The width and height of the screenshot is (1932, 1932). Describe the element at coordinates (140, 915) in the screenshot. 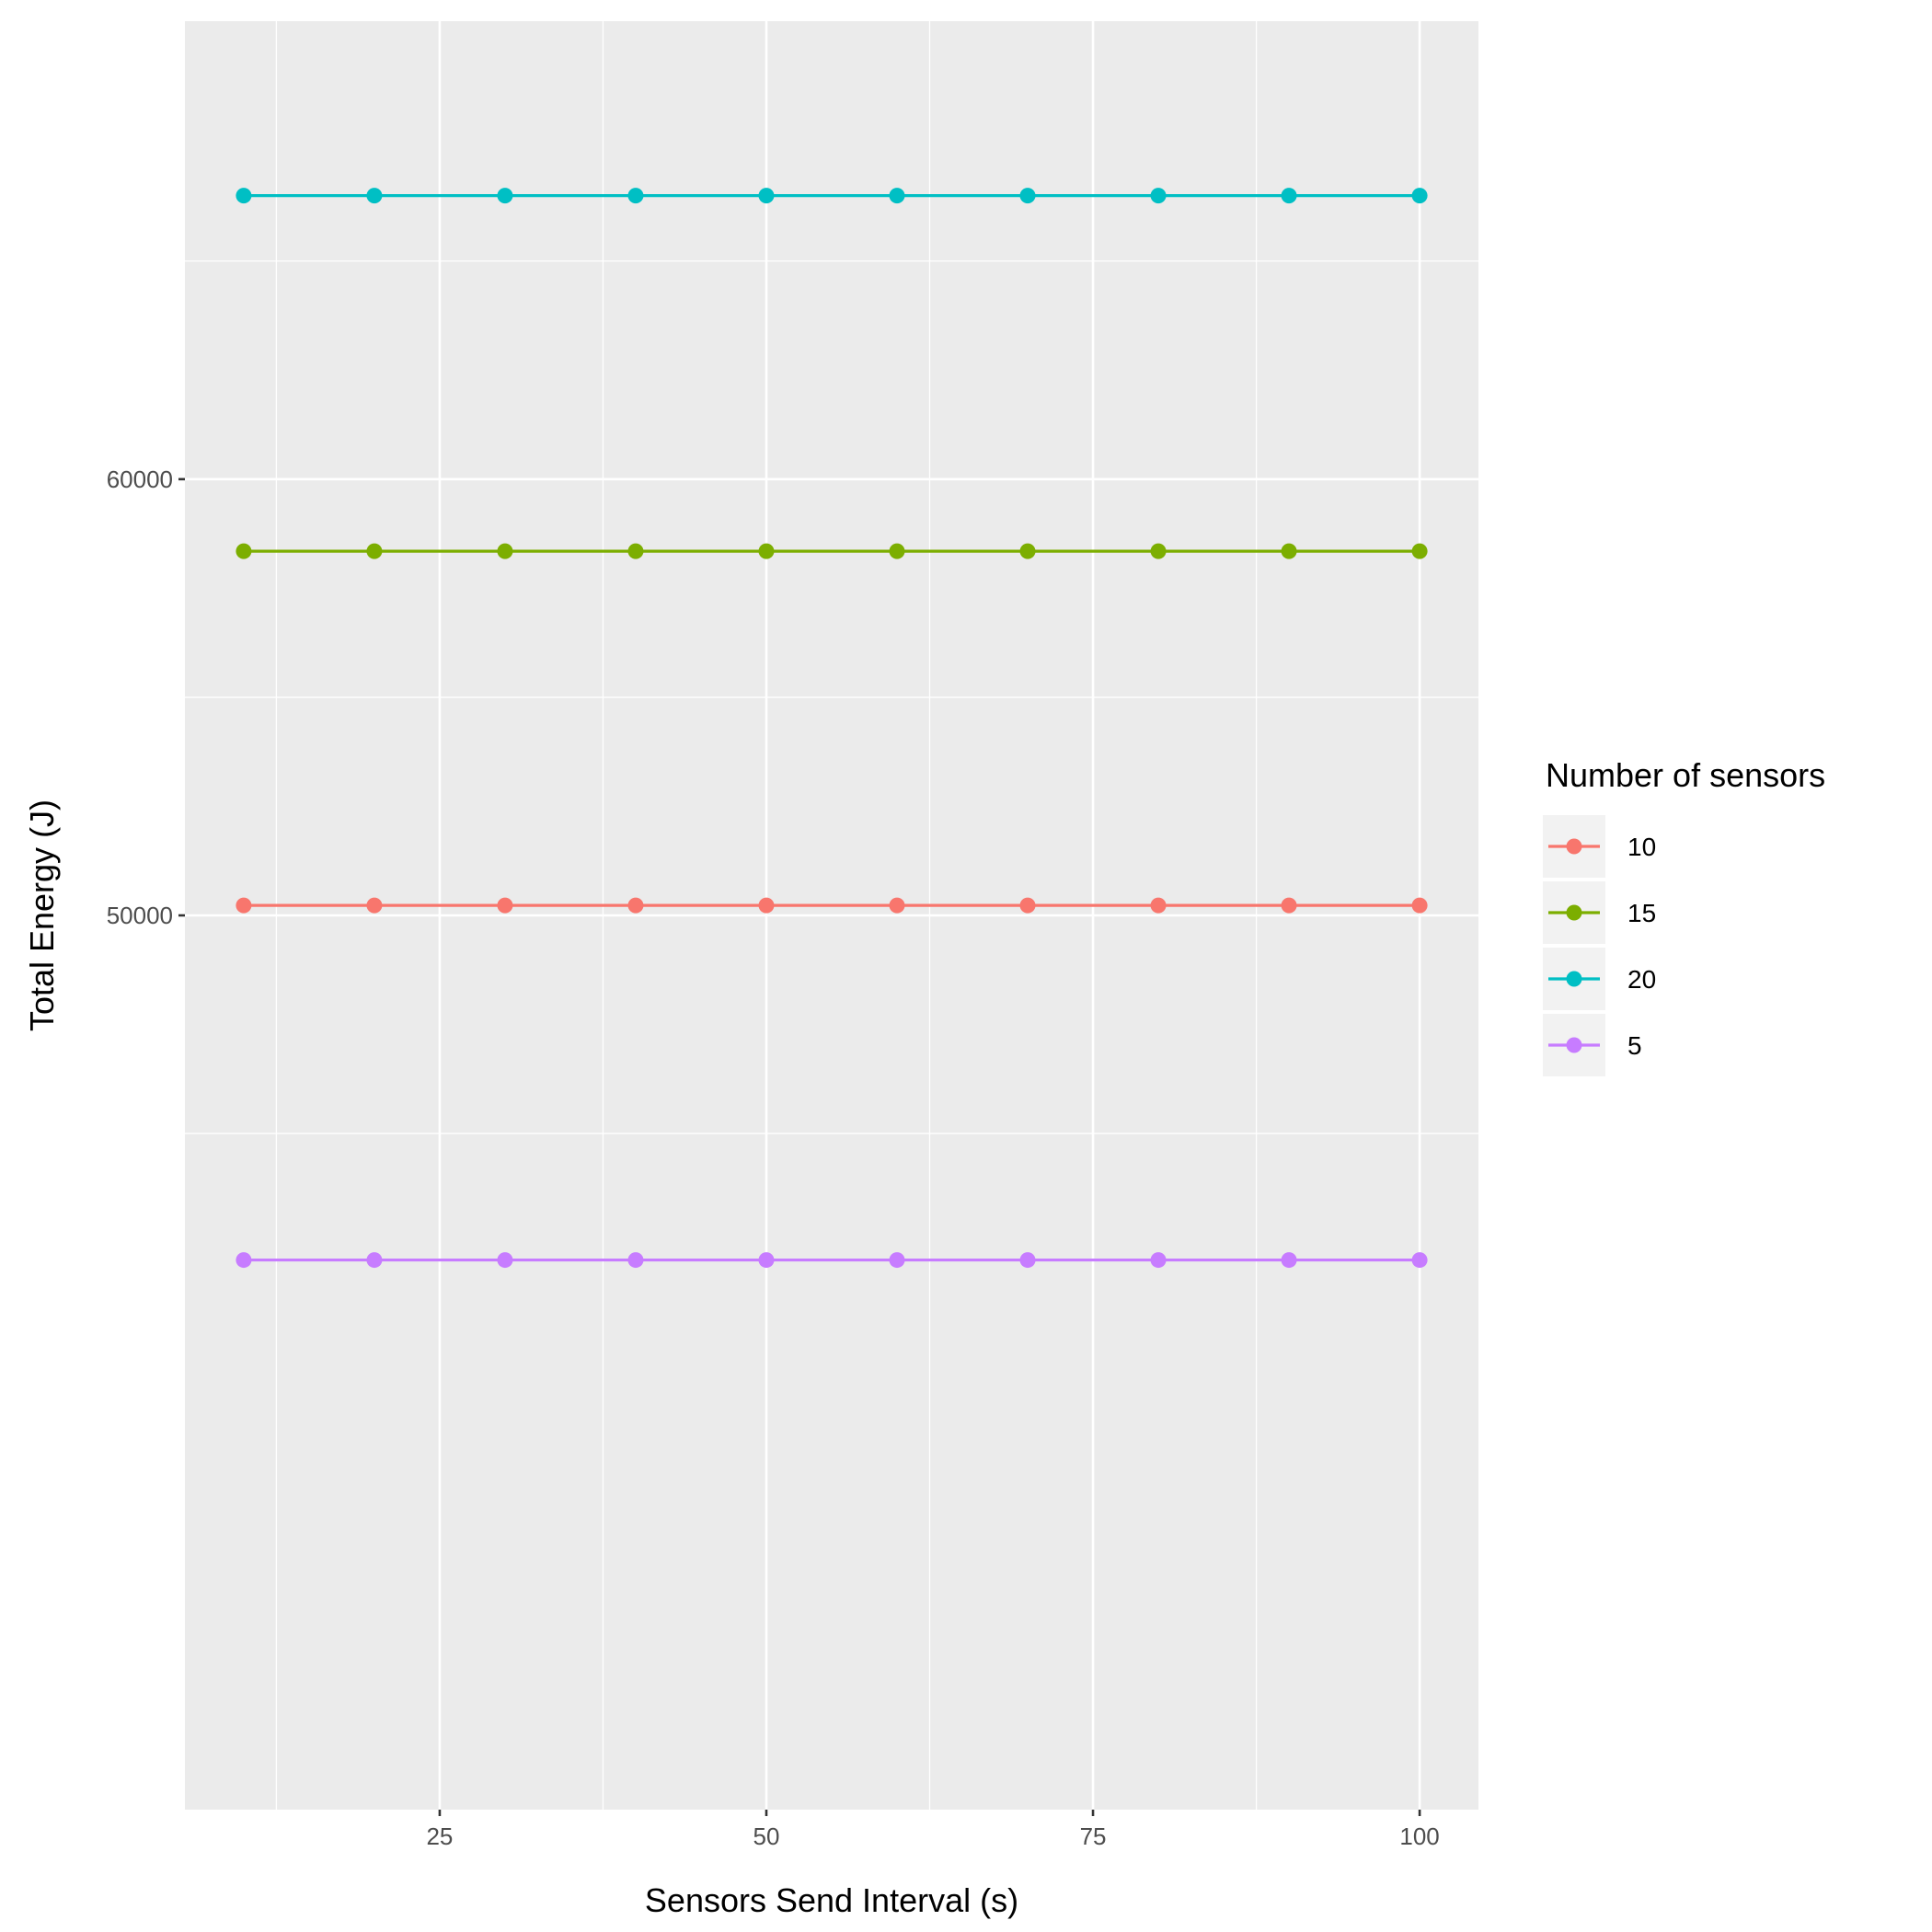

I see `y-tick-label: 50000` at that location.